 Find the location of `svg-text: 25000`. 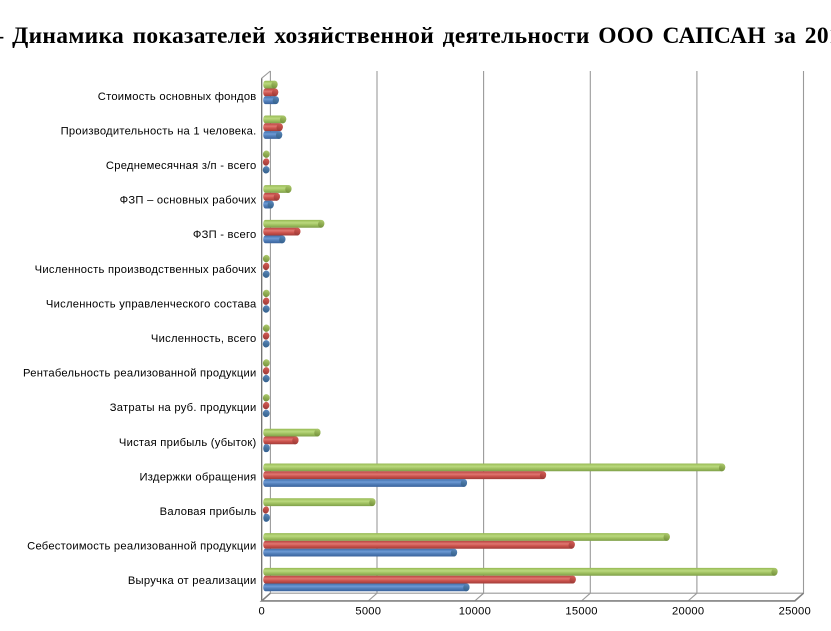

svg-text: 25000 is located at coordinates (795, 612).